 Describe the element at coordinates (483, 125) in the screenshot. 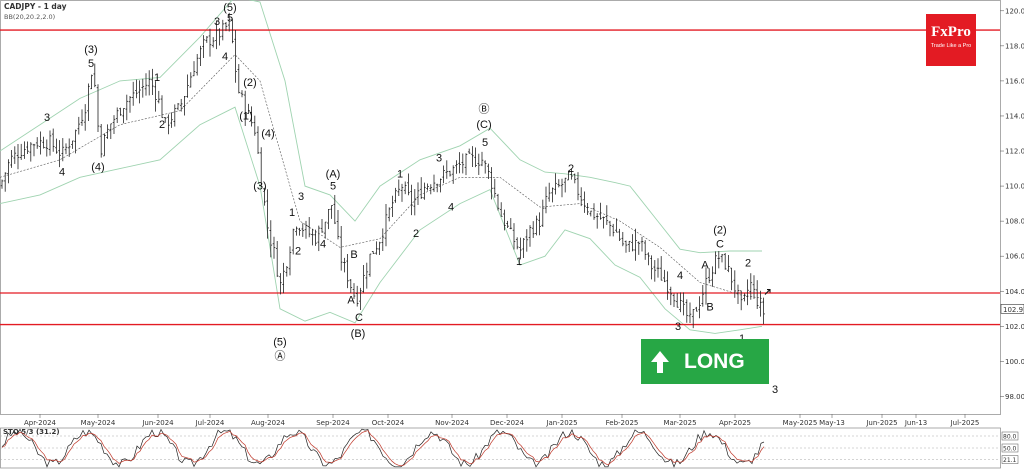

I see `wave-label: (C)` at that location.